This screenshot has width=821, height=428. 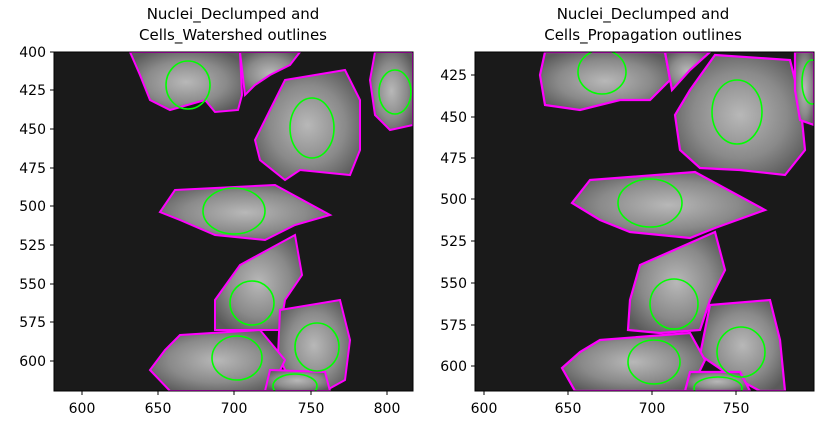 What do you see at coordinates (233, 35) in the screenshot?
I see `panel-title-line2: Cells_Watershed outlines` at bounding box center [233, 35].